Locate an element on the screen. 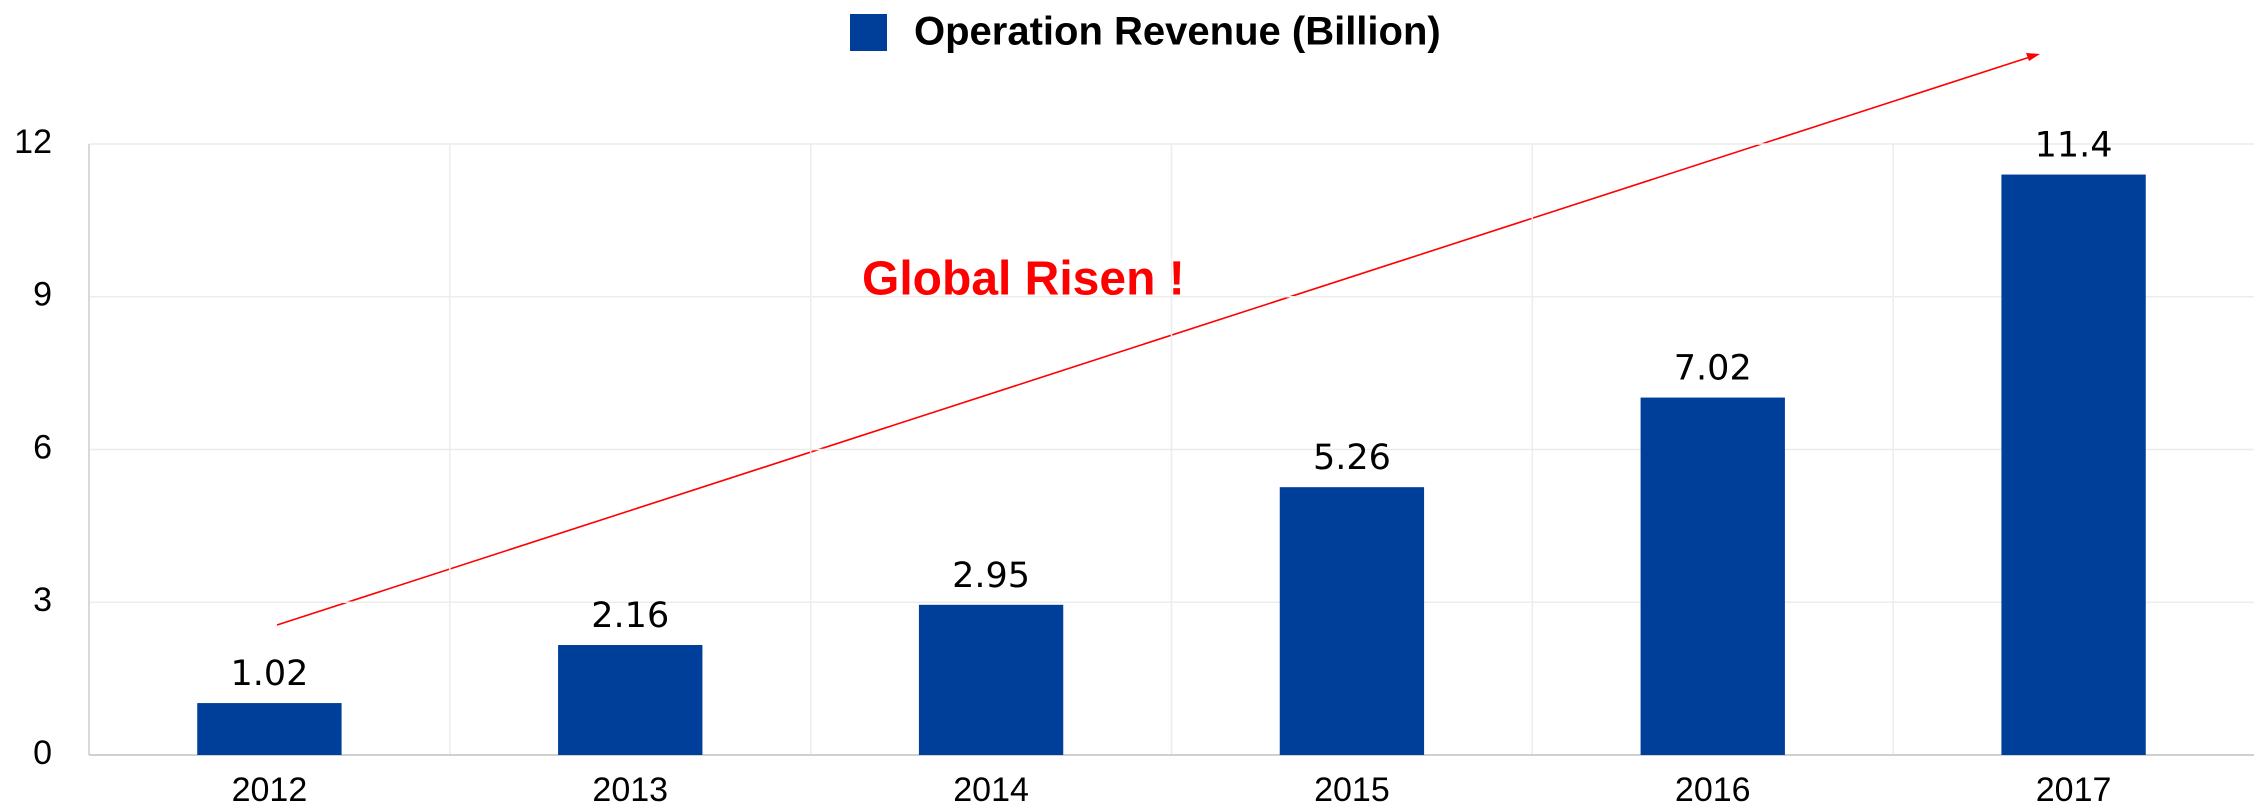 The height and width of the screenshot is (809, 2254). legend-label: Operation Revenue (Billion) is located at coordinates (1177, 32).